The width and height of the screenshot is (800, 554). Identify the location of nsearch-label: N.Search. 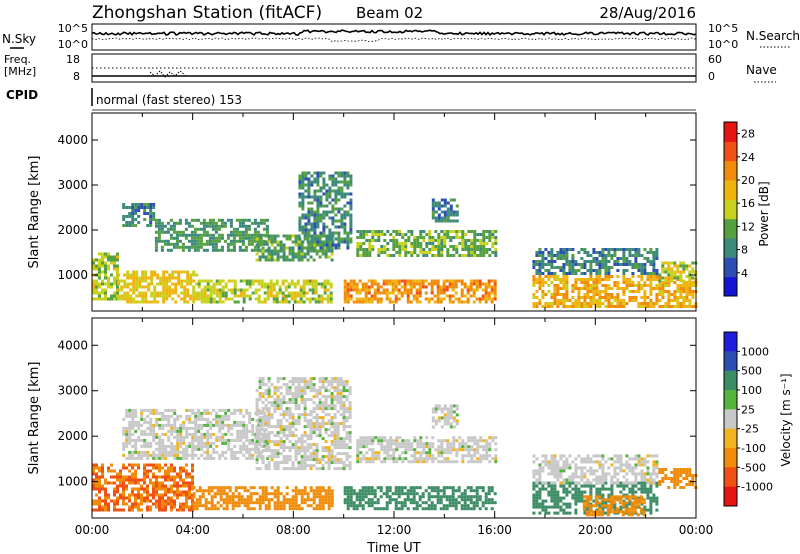
(773, 36).